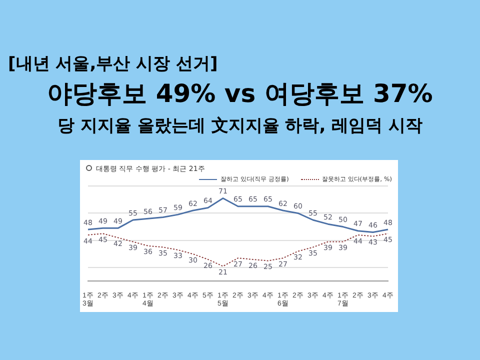 This screenshot has height=360, width=480. Describe the element at coordinates (113, 64) in the screenshot. I see `text: [내년 서울,부산 시장 선거]` at that location.